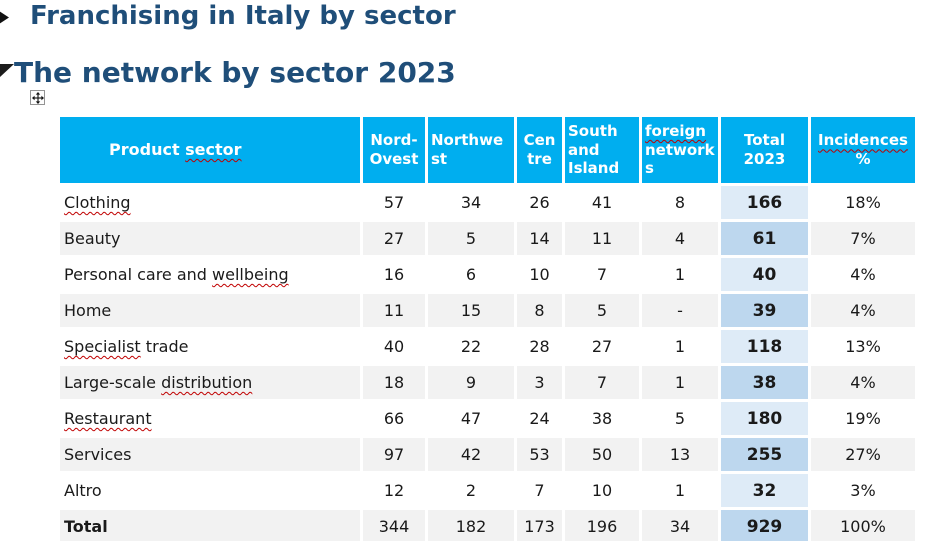 Image resolution: width=938 pixels, height=541 pixels. Describe the element at coordinates (764, 238) in the screenshot. I see `cell-beauty-total-2023: 61` at that location.